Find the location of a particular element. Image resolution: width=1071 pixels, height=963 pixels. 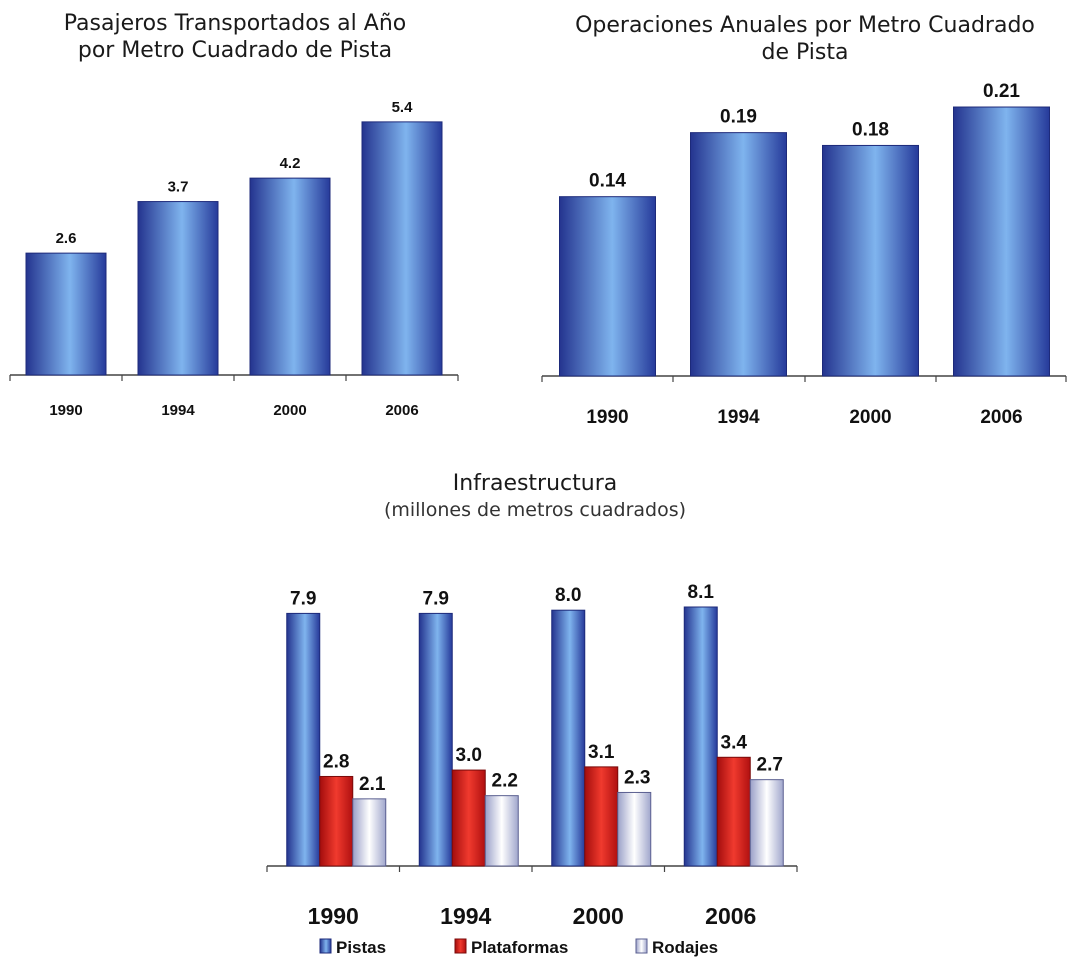

chart2-x-tick-label-2000: 2000 is located at coordinates (870, 417).